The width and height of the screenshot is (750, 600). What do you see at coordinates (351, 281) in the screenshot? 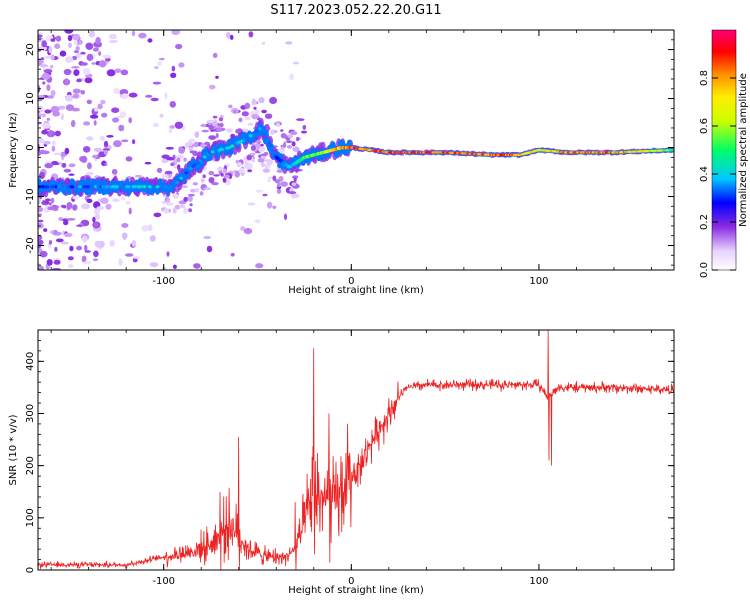
I see `x-tick-label: 0` at bounding box center [351, 281].